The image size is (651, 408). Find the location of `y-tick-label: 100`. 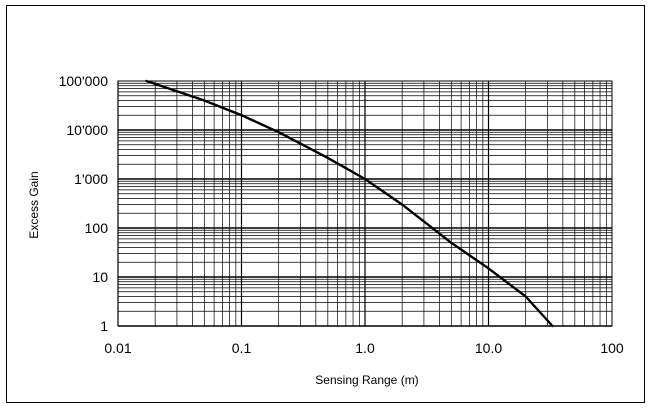

y-tick-label: 100 is located at coordinates (97, 228).